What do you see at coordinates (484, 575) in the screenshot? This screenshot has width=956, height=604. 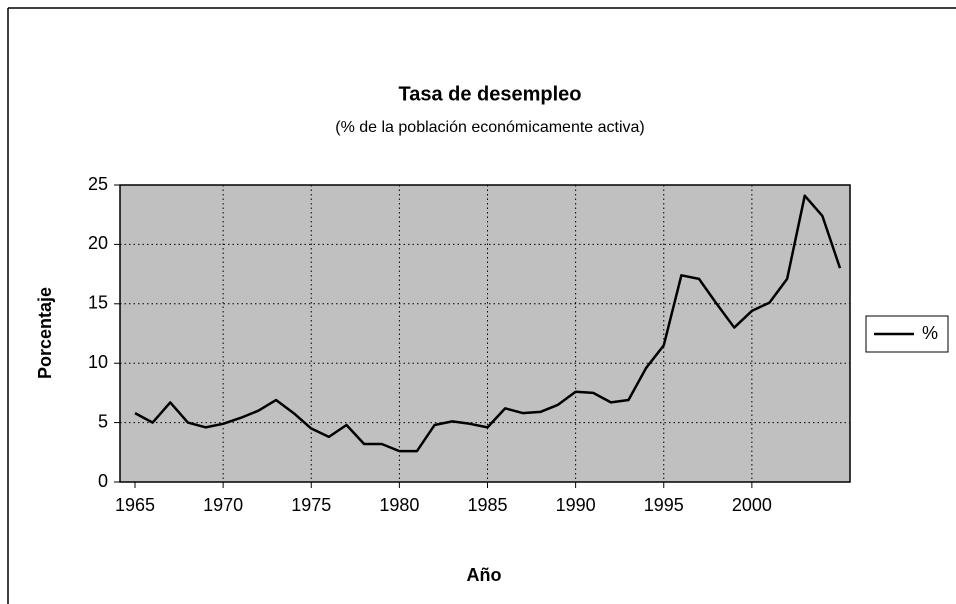 I see `x-axis-label: Año` at bounding box center [484, 575].